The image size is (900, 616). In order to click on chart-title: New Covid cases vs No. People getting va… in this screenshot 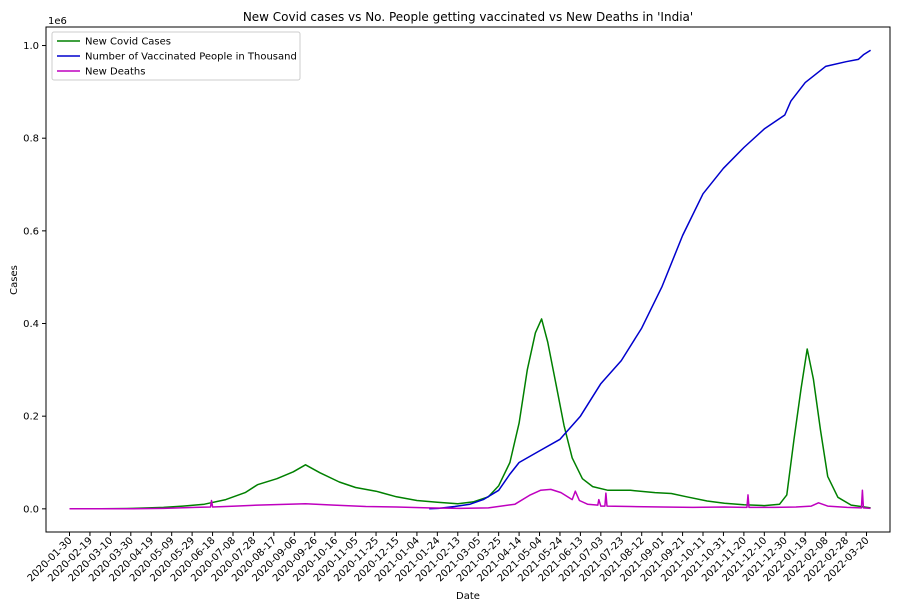, I will do `click(468, 17)`.